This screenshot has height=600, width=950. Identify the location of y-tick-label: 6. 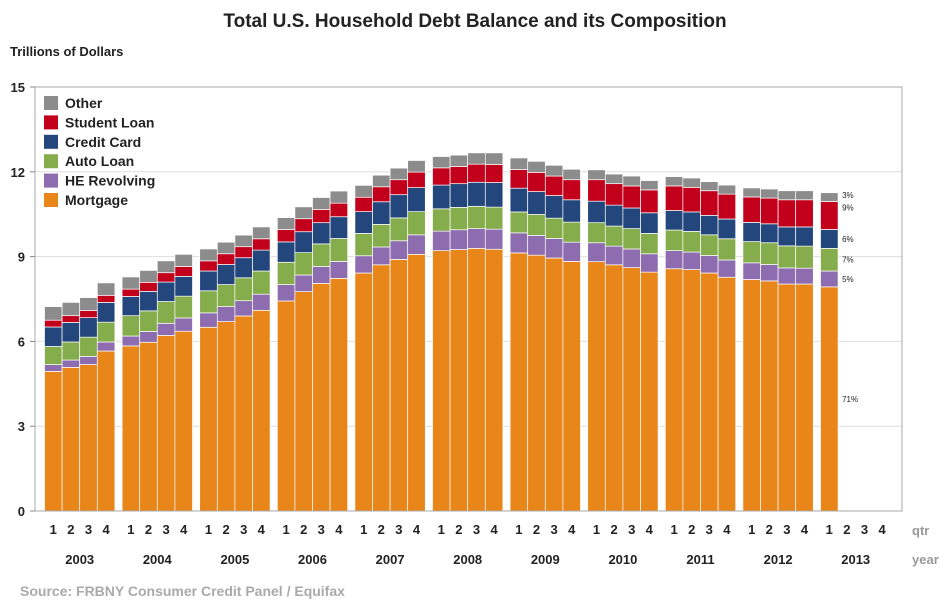
(21, 341).